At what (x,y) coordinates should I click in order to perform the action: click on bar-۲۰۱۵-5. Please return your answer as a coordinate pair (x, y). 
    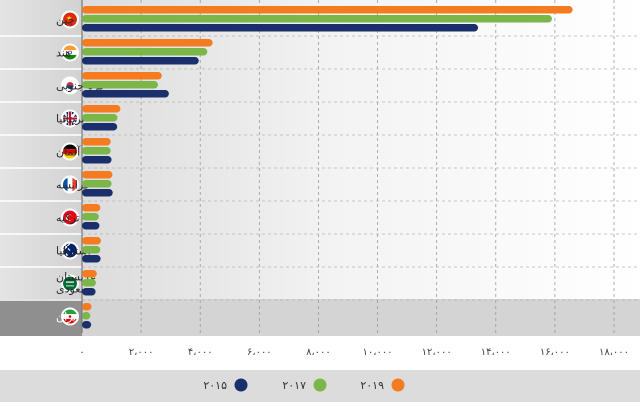
    Looking at the image, I should click on (97, 193).